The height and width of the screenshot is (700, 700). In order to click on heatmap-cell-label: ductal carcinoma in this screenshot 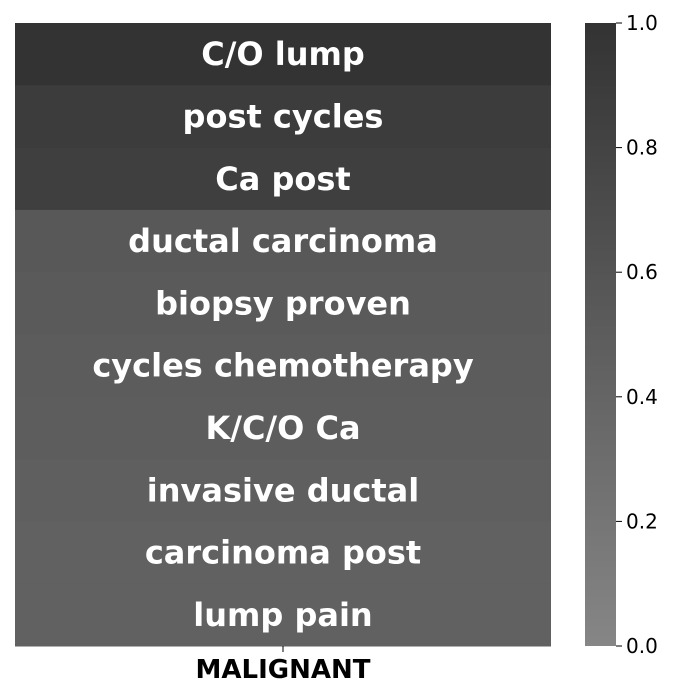, I will do `click(283, 241)`.